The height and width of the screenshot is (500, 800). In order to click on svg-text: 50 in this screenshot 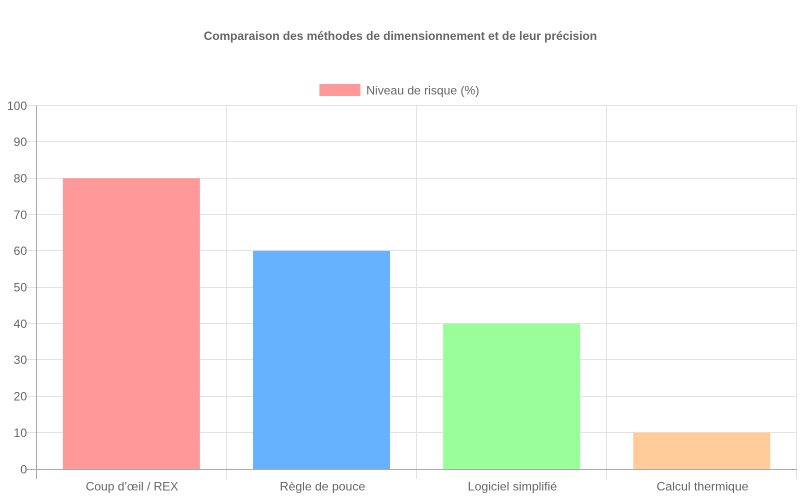, I will do `click(21, 288)`.